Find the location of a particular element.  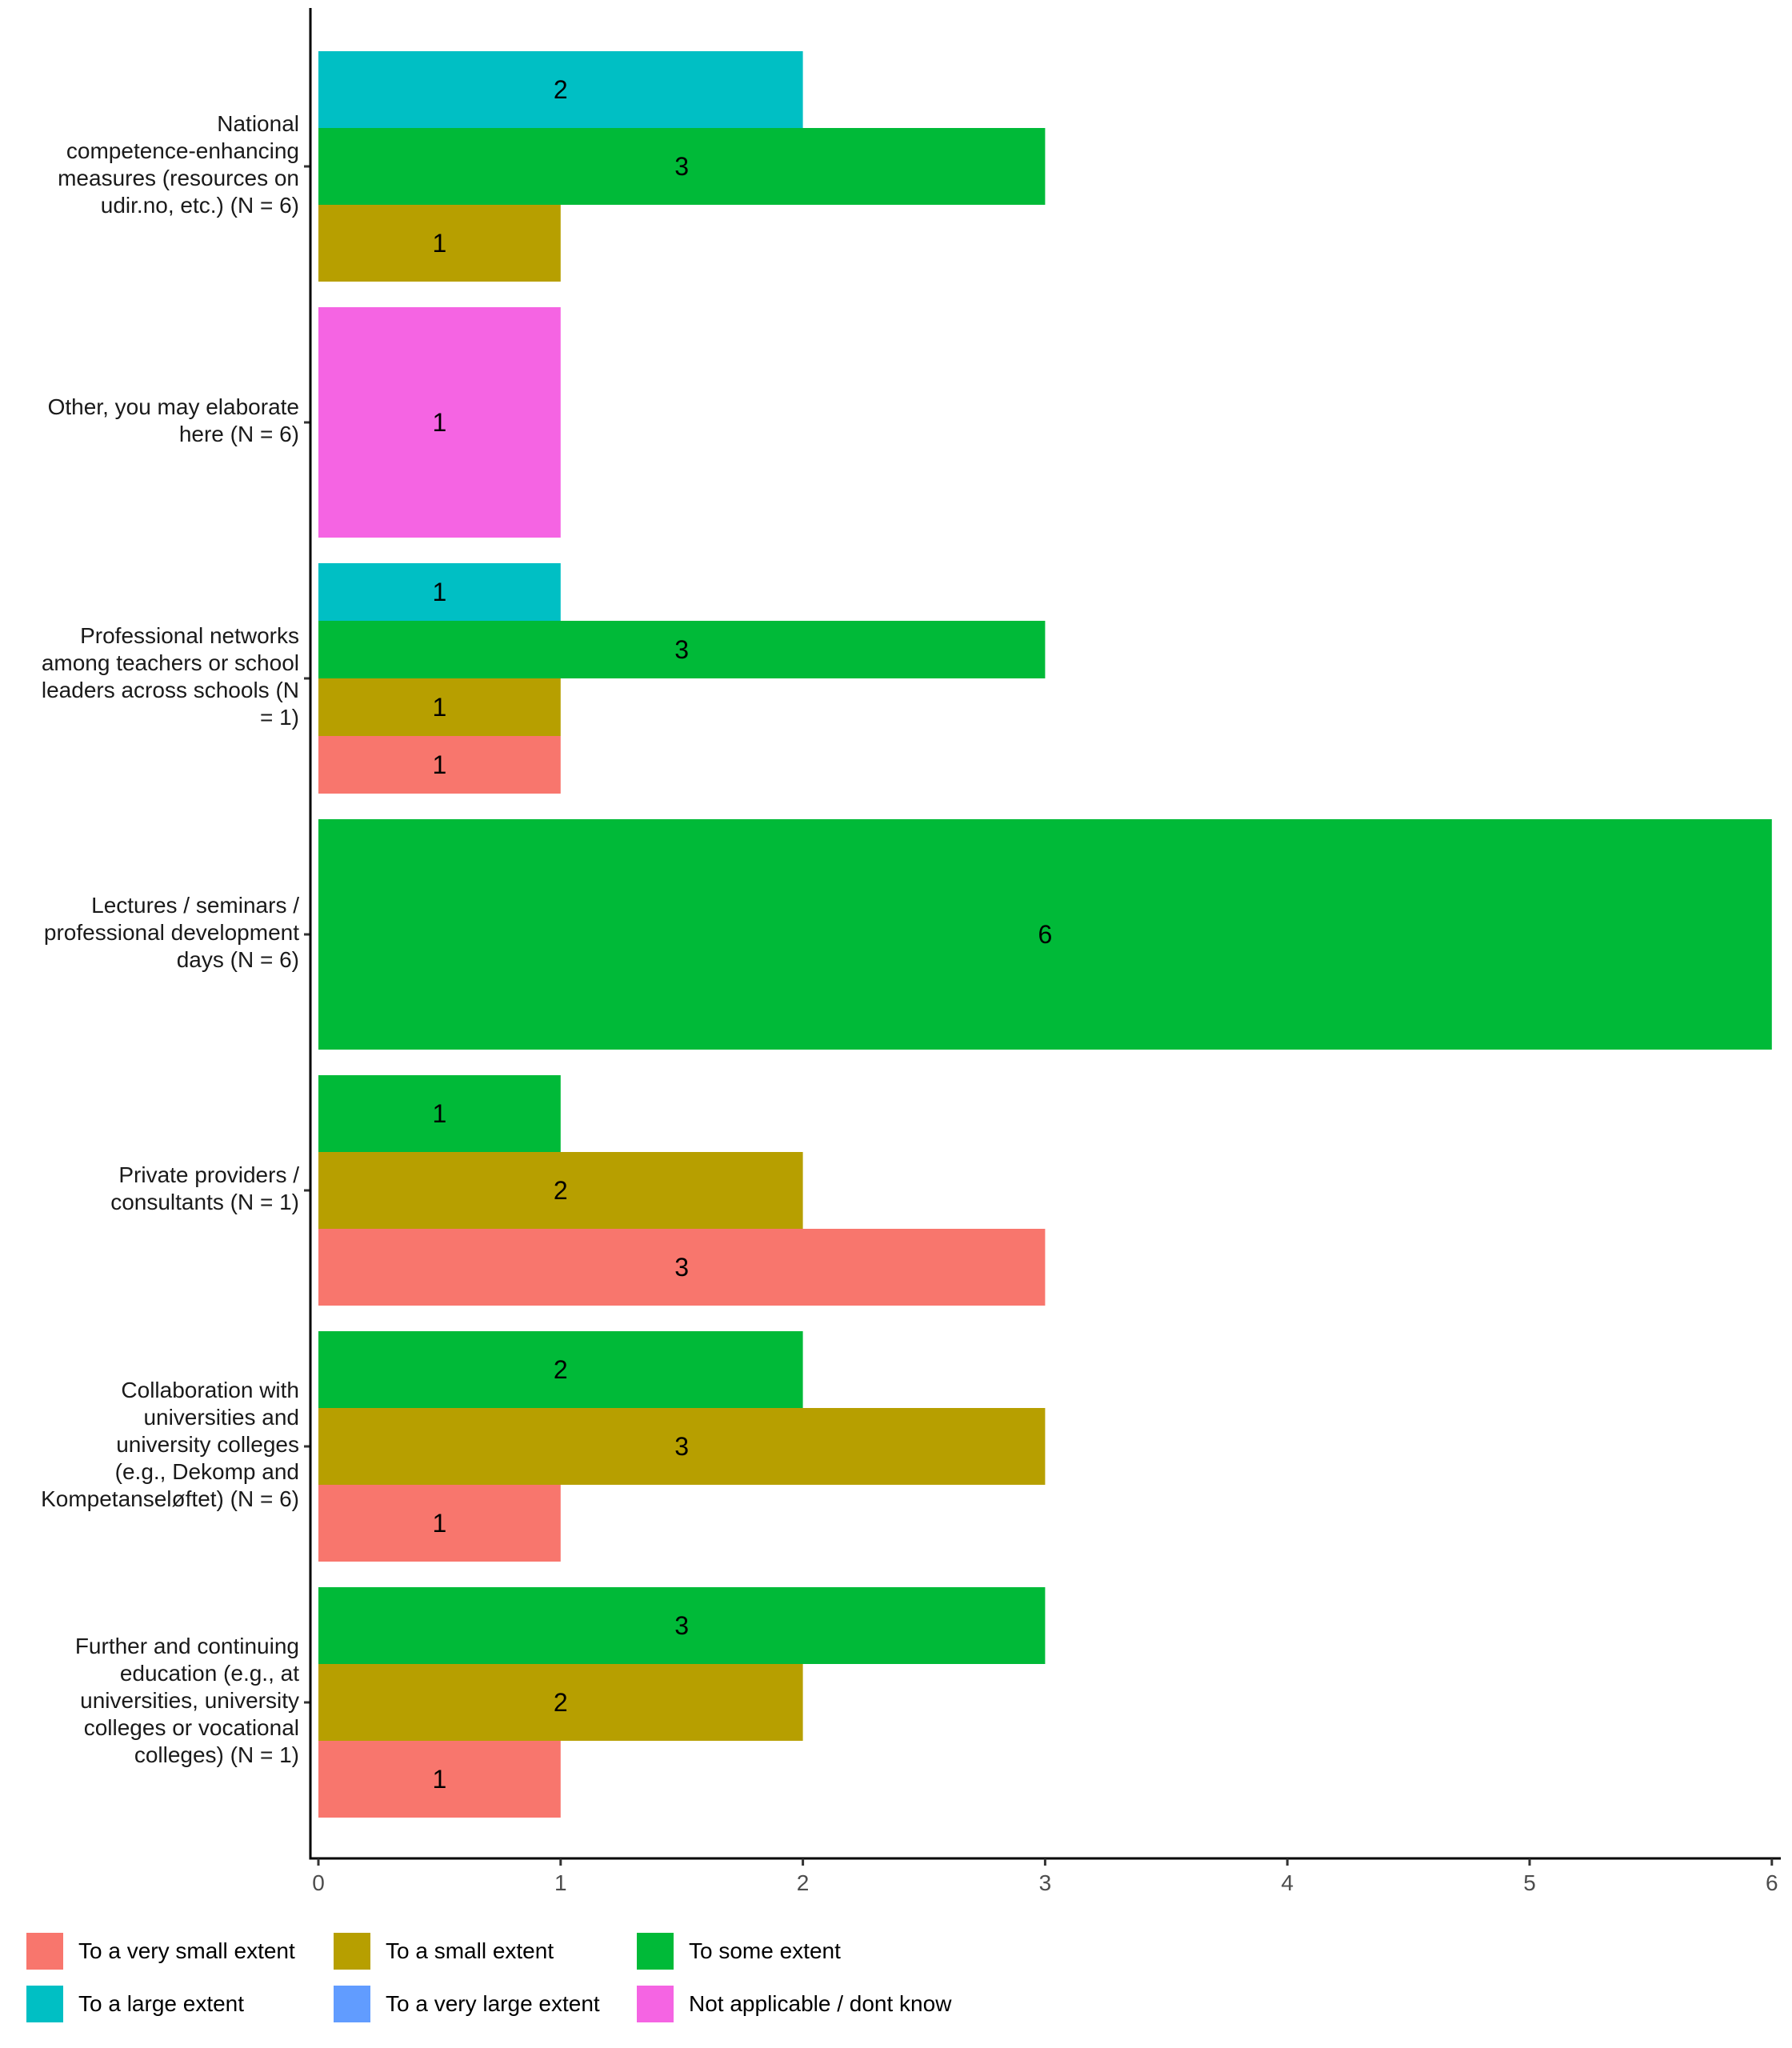

legend-label: To a very large extent is located at coordinates (493, 2003).